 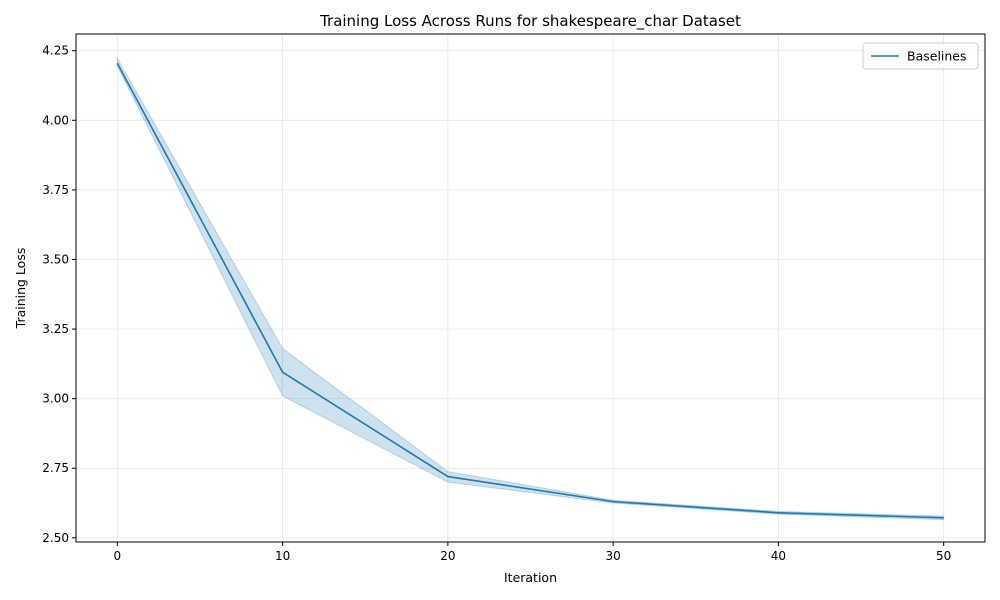 I want to click on y-tick-label: 2.75, so click(x=55, y=468).